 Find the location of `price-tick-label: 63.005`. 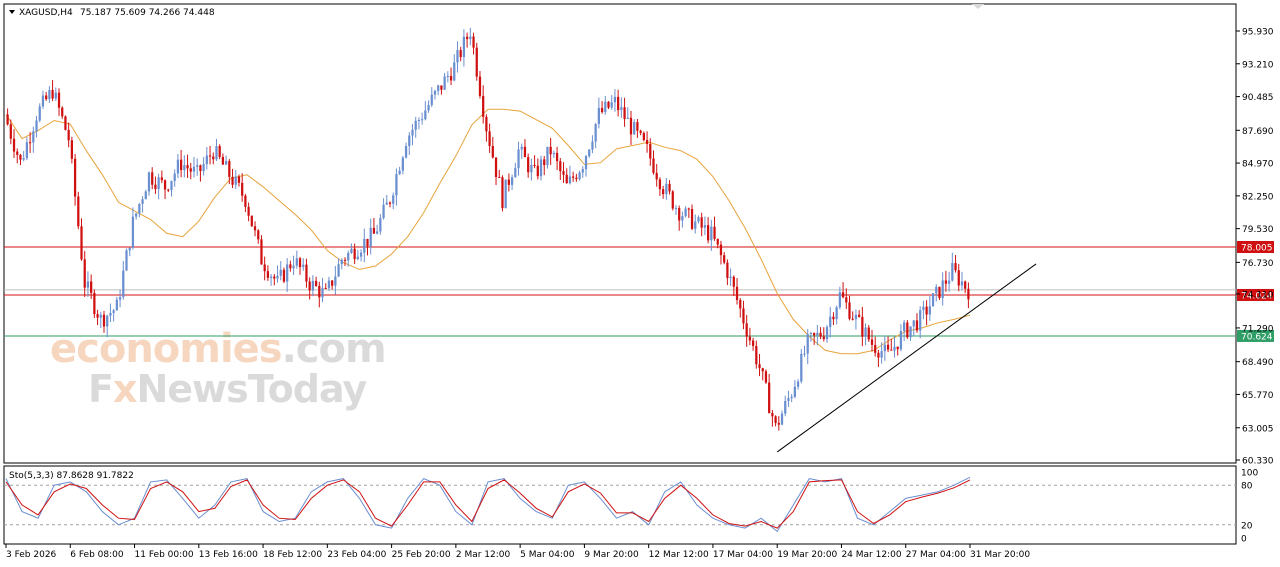

price-tick-label: 63.005 is located at coordinates (1258, 429).